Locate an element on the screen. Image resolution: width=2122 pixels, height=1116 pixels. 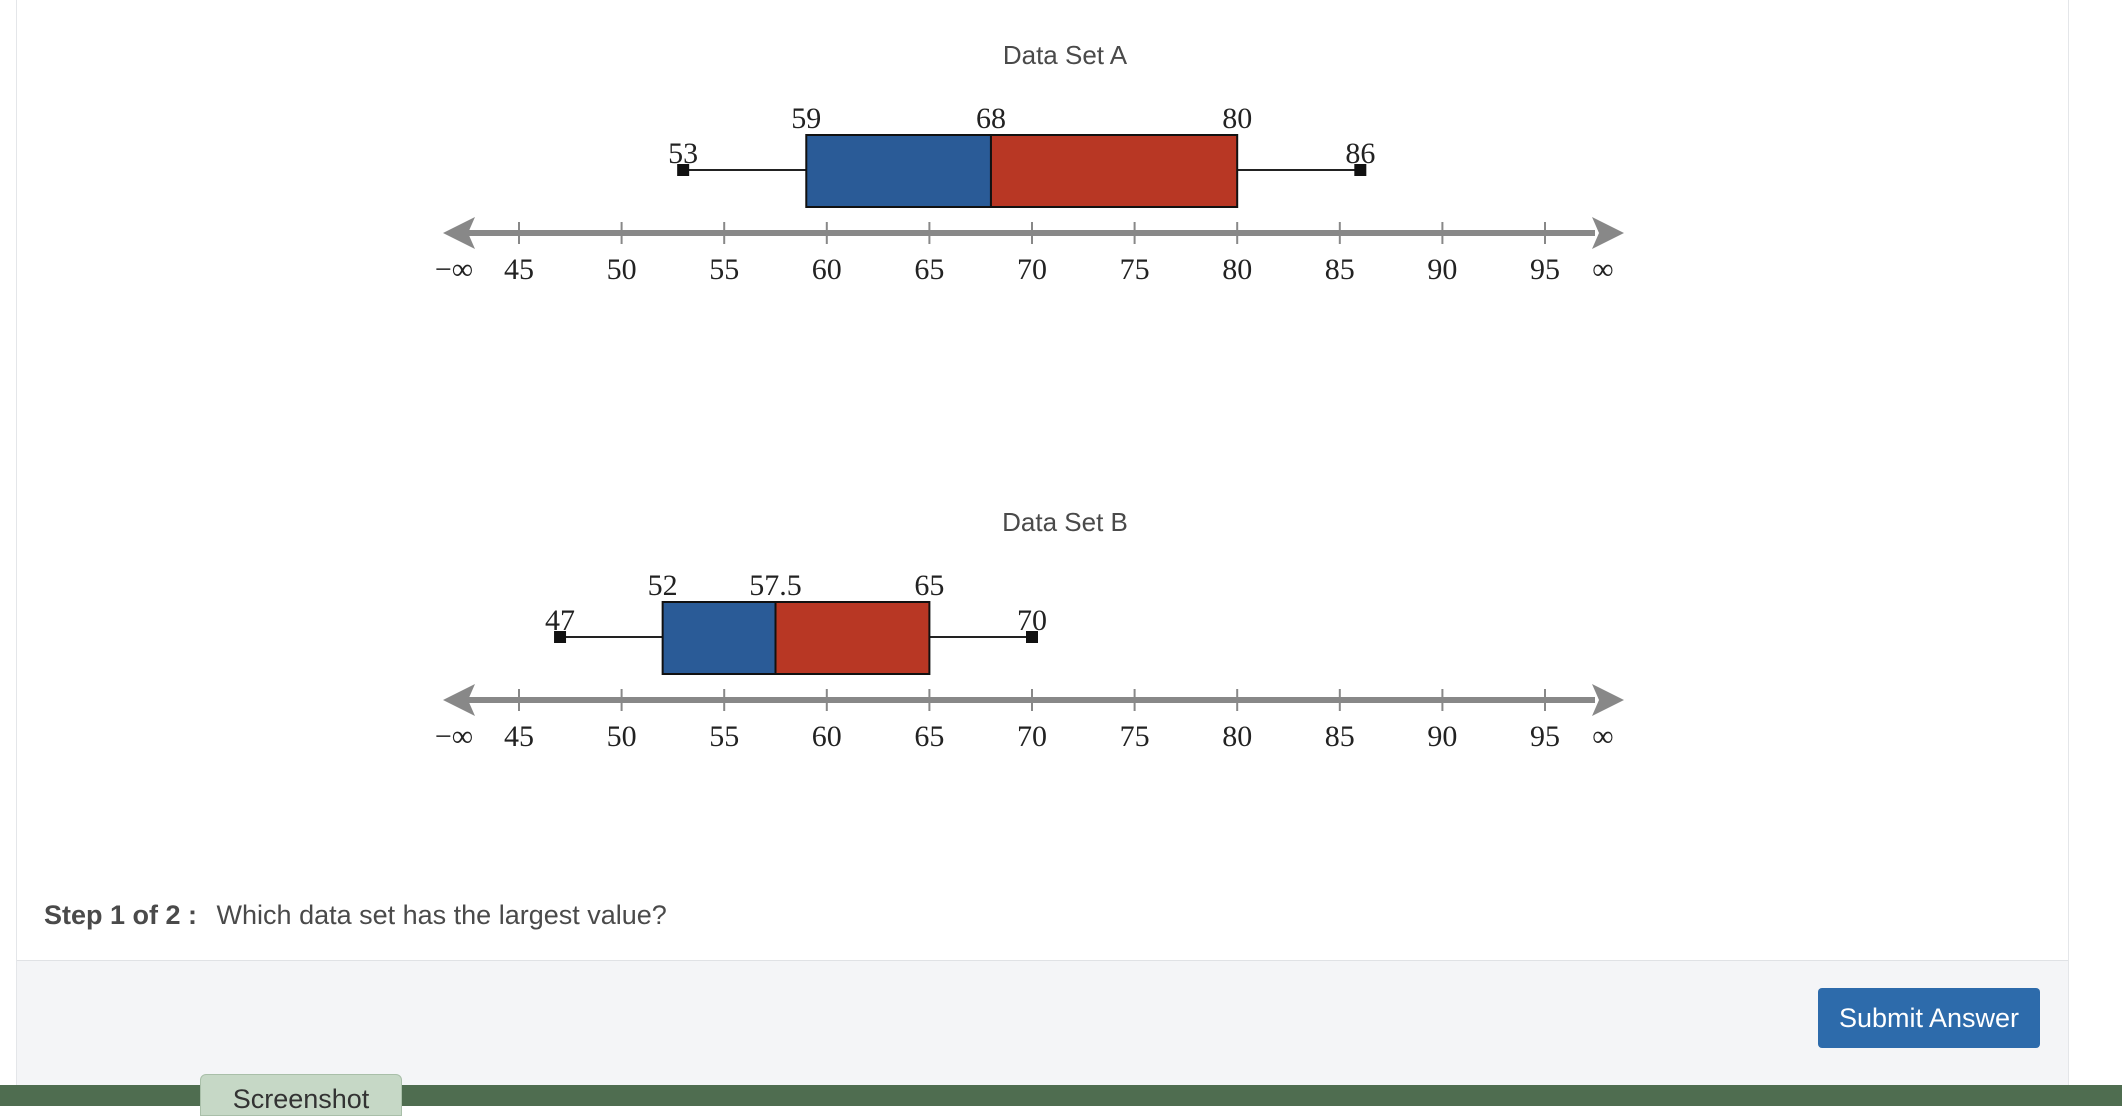
q1-label: 52 is located at coordinates (663, 585).